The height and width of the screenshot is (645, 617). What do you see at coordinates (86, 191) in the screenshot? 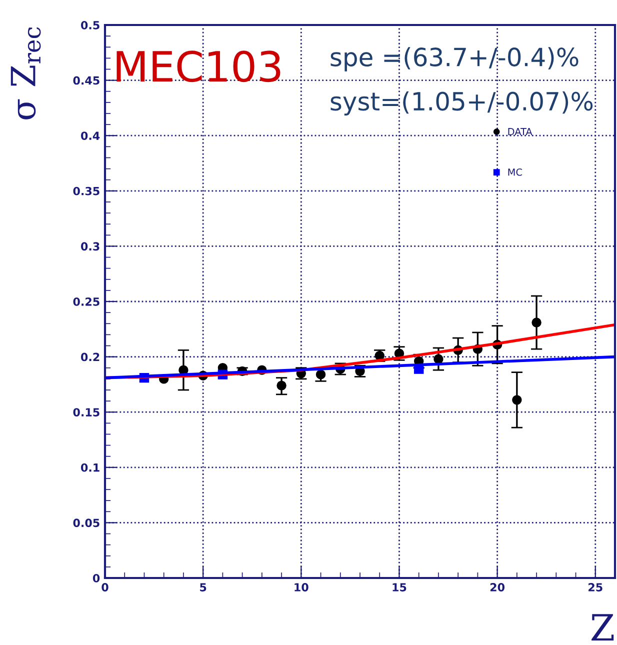
I see `y-tick-label: 0.35` at bounding box center [86, 191].